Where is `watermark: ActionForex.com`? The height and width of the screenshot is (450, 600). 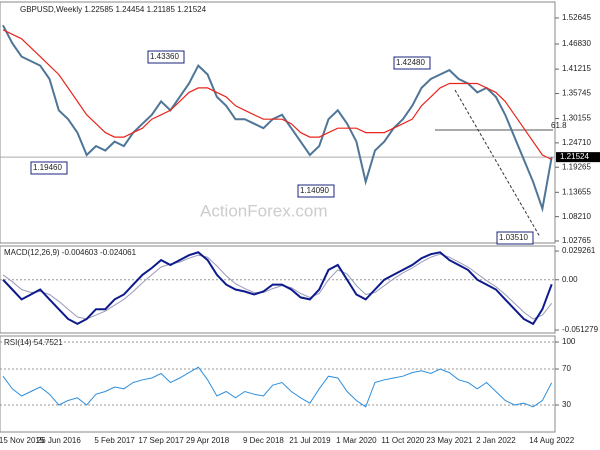 watermark: ActionForex.com is located at coordinates (264, 210).